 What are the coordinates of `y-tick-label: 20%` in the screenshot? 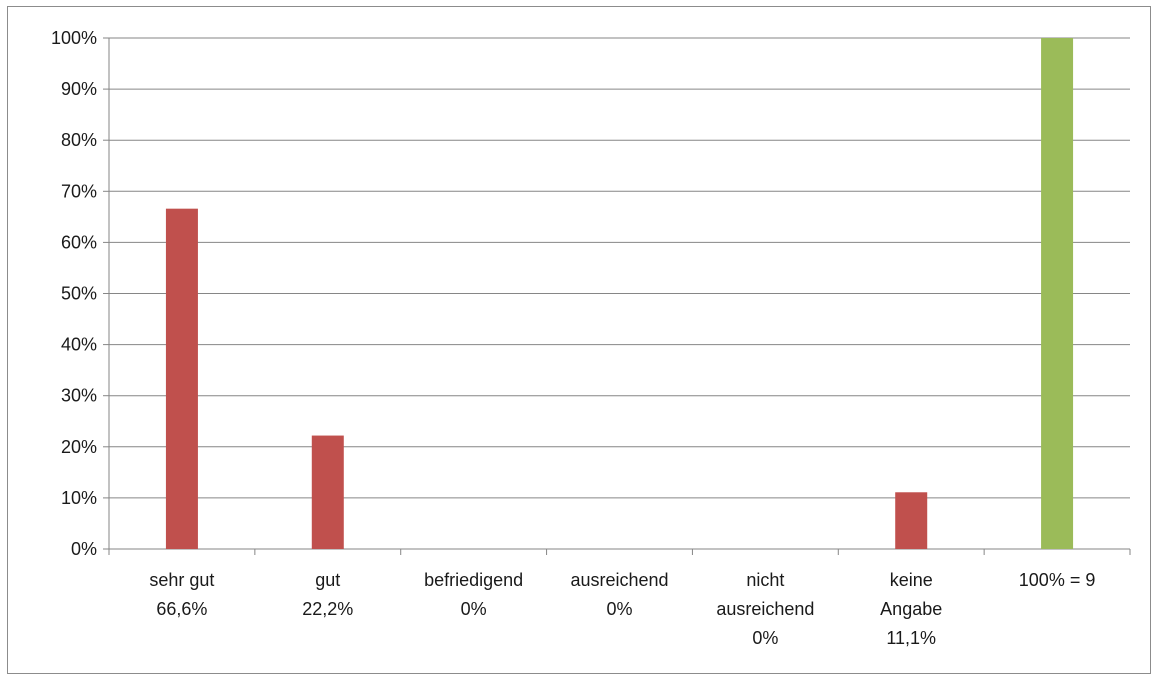 It's located at (79, 447).